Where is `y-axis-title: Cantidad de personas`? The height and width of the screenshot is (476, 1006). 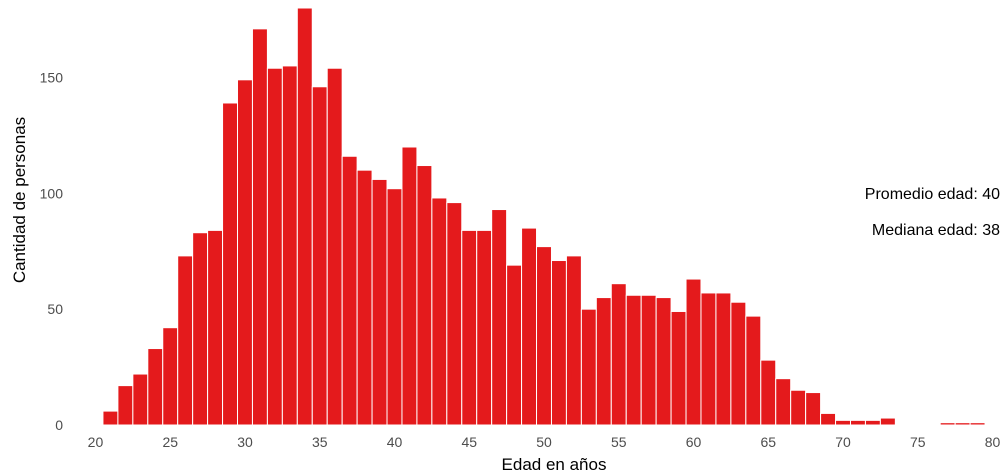 y-axis-title: Cantidad de personas is located at coordinates (19, 200).